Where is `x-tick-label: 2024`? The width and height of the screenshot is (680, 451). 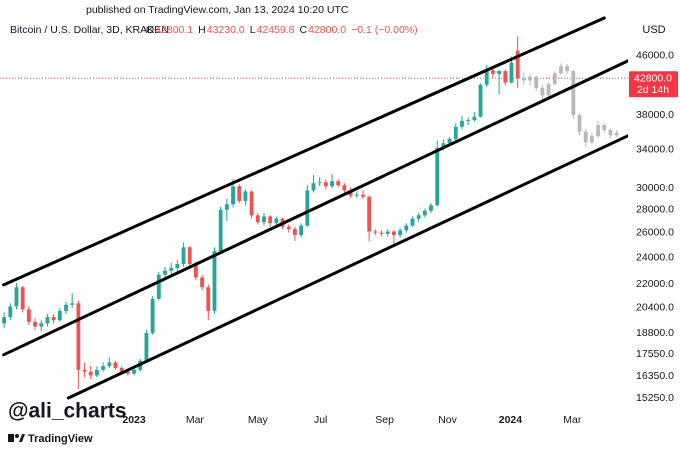
x-tick-label: 2024 is located at coordinates (511, 420).